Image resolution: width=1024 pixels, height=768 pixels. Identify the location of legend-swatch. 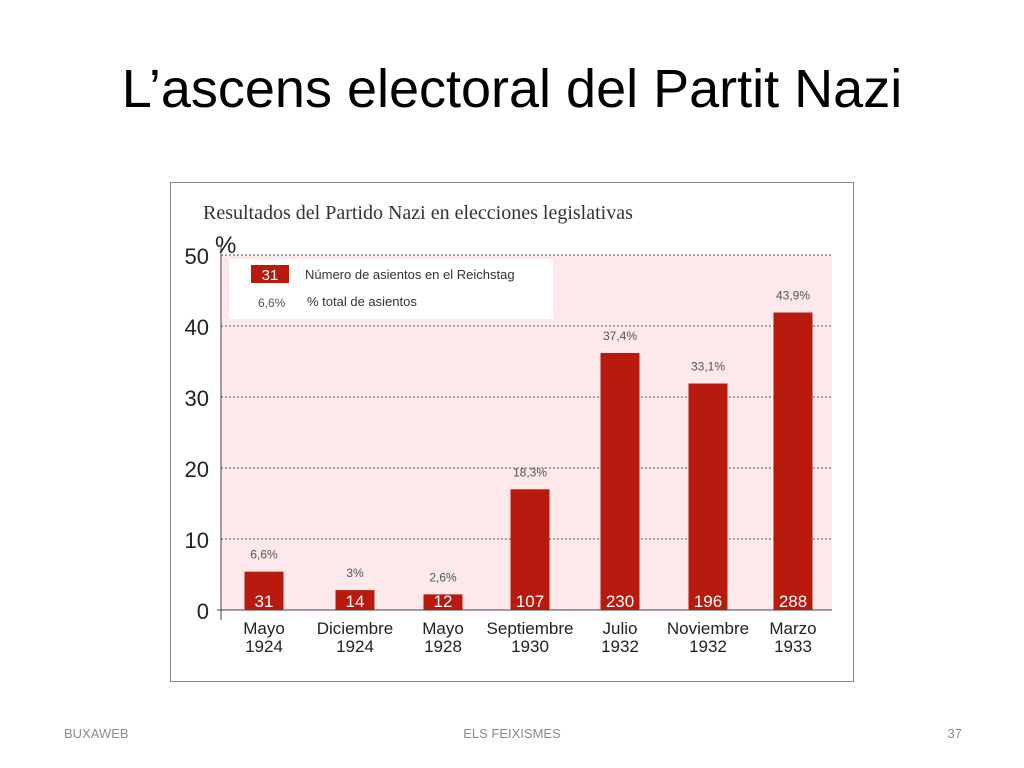
(270, 274).